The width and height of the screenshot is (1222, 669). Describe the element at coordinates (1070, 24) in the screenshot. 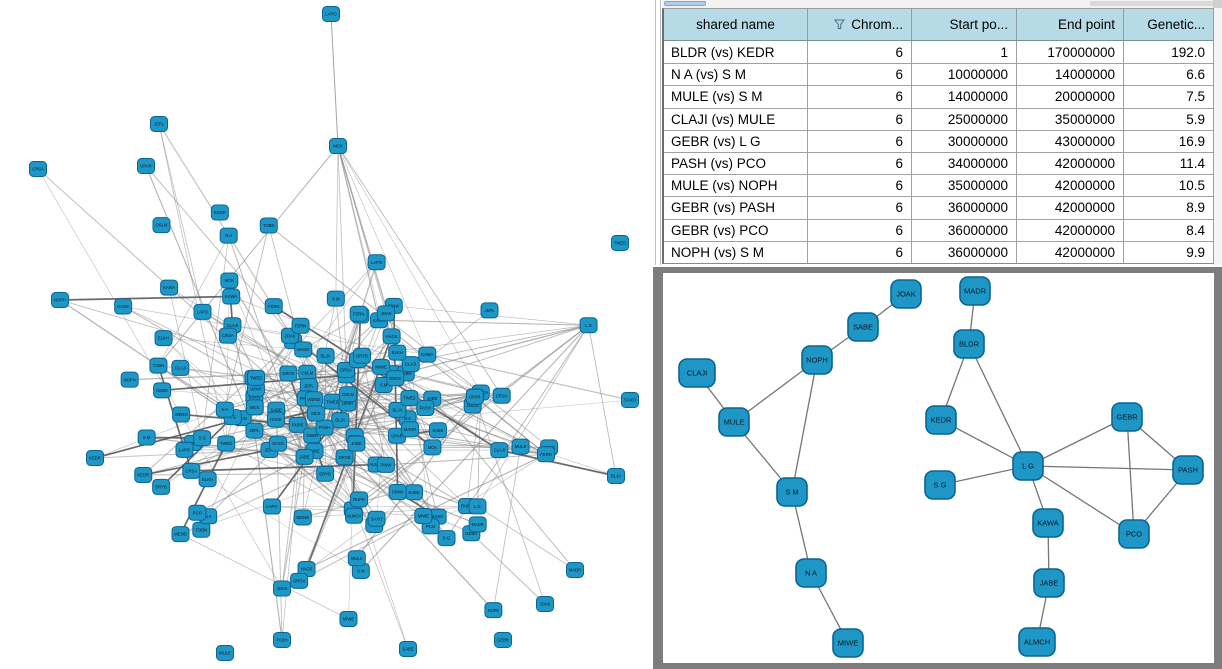

I see `column-header-end-point: End point` at that location.